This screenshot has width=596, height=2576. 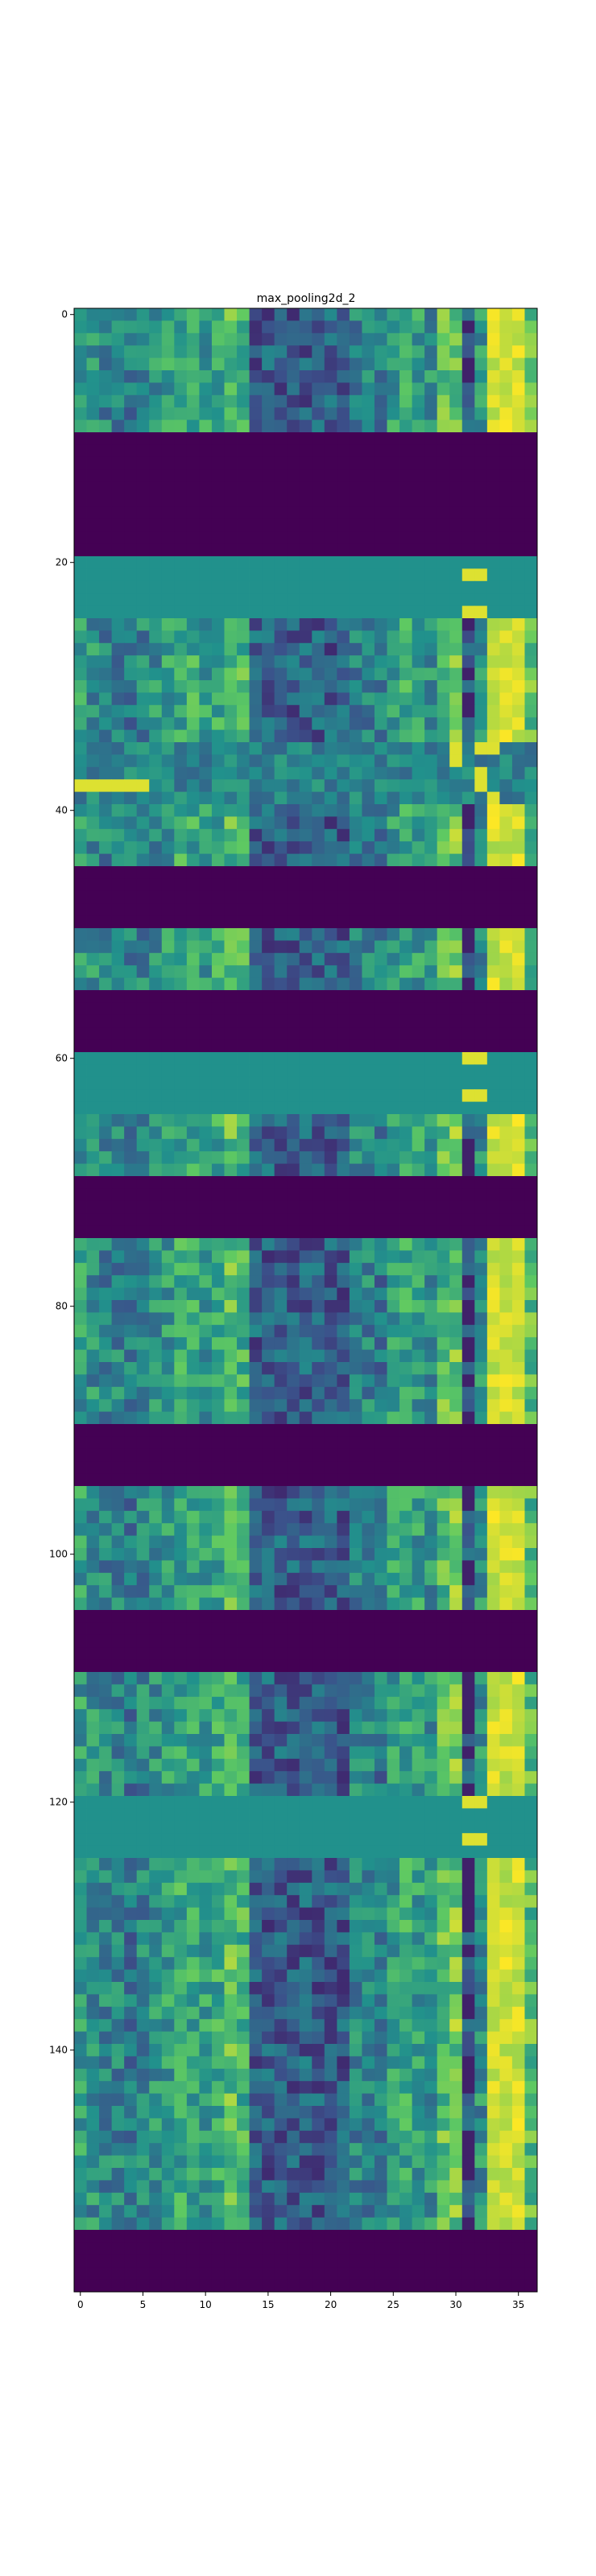 What do you see at coordinates (306, 298) in the screenshot?
I see `chart-title: max_pooling2d_2` at bounding box center [306, 298].